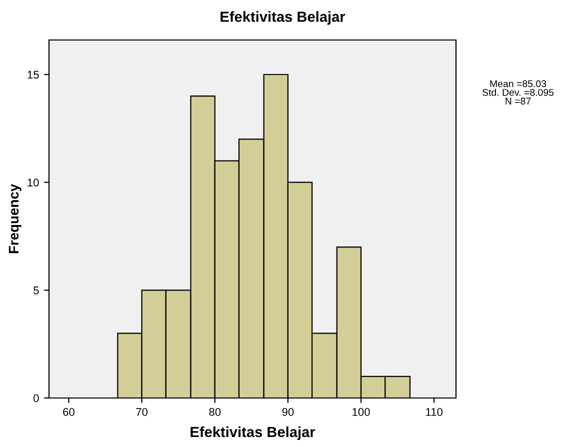 This screenshot has height=447, width=565. What do you see at coordinates (215, 412) in the screenshot?
I see `x-tick-label: 80` at bounding box center [215, 412].